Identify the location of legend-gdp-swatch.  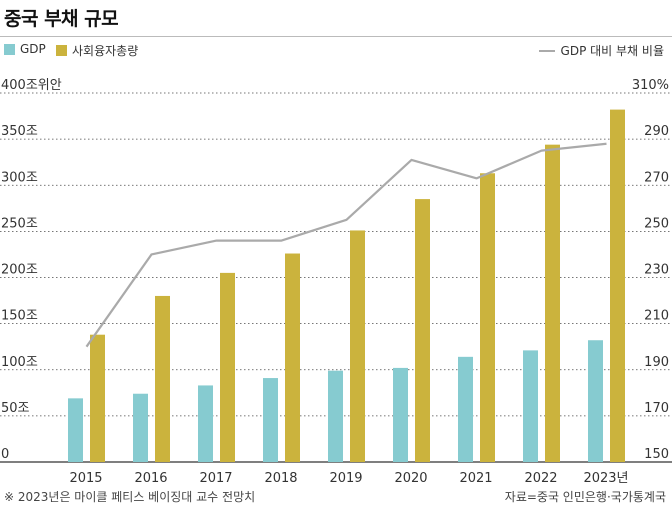
(9, 49).